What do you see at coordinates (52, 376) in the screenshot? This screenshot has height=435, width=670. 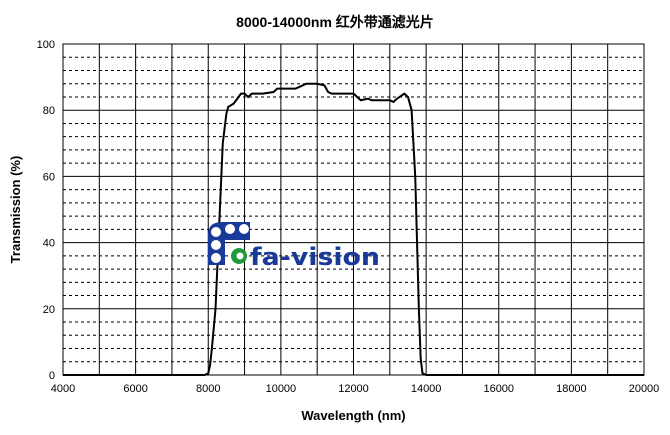 I see `y-tick-label: 0` at bounding box center [52, 376].